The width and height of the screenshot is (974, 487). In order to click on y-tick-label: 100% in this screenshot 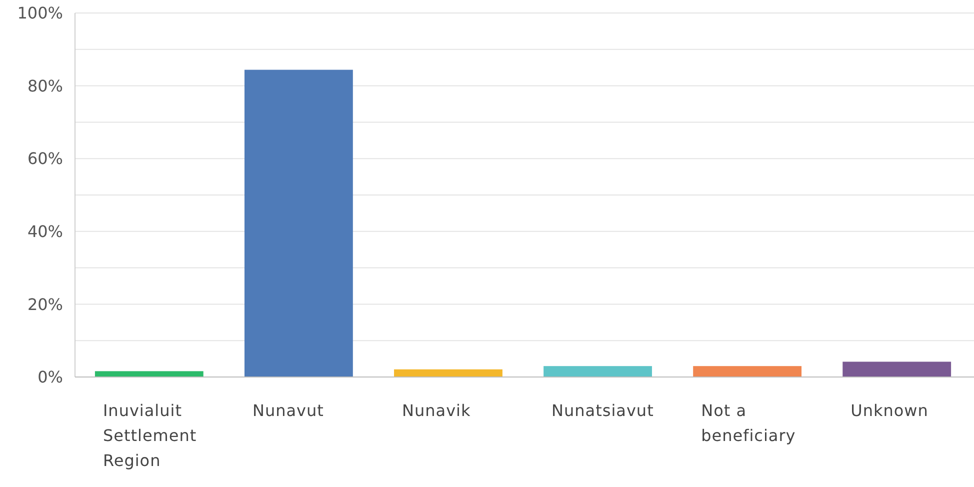, I will do `click(40, 13)`.